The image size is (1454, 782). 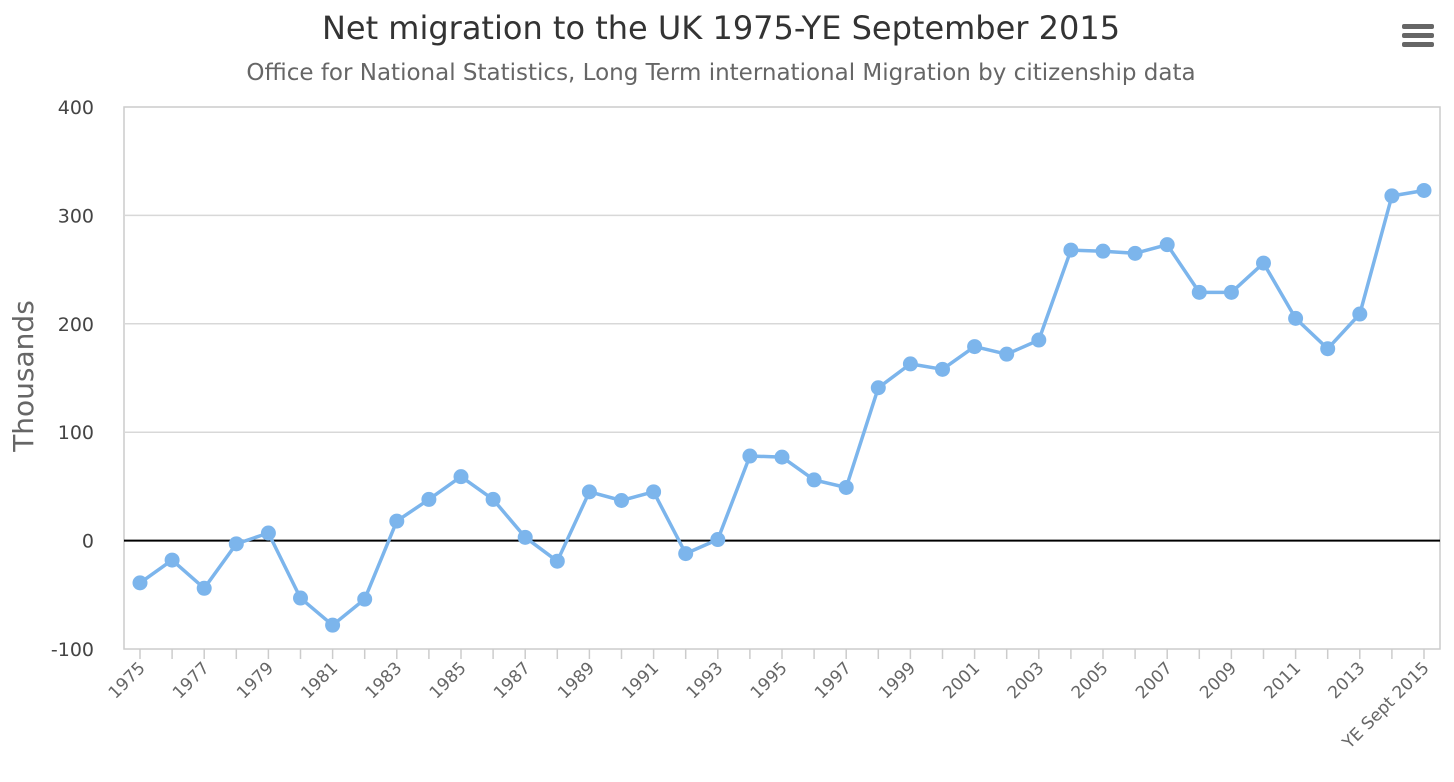 What do you see at coordinates (76, 216) in the screenshot?
I see `y-tick-label: 300` at bounding box center [76, 216].